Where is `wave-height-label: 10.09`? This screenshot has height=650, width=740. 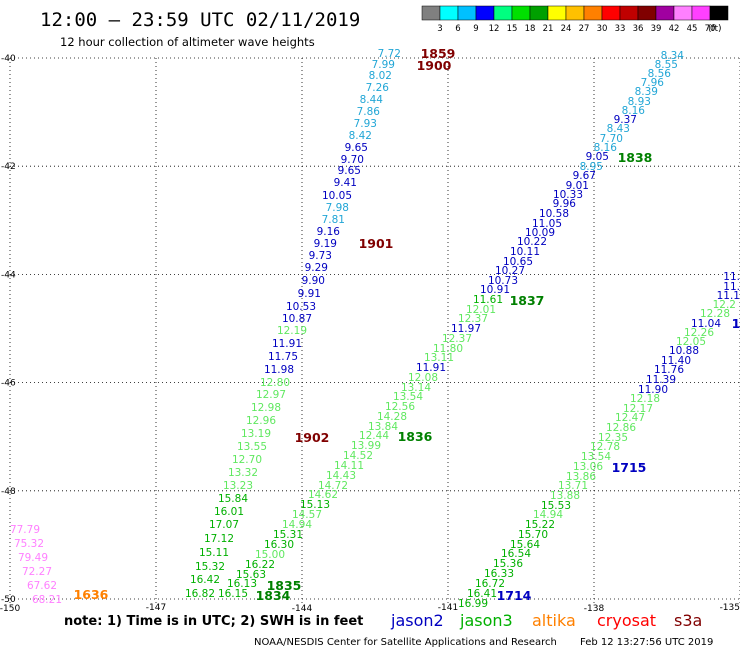
wave-height-label: 10.09 is located at coordinates (540, 233).